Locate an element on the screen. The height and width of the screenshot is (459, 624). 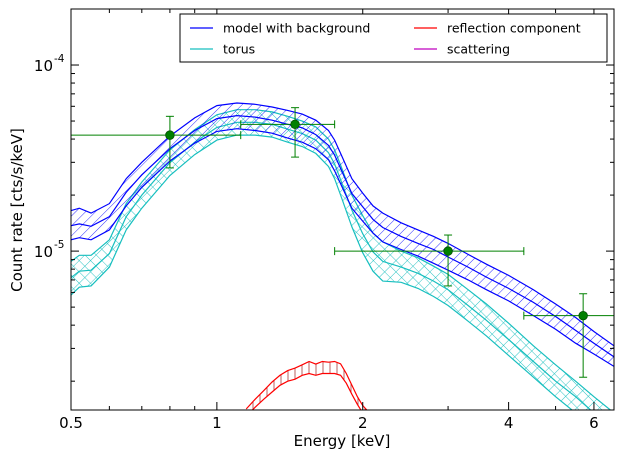
band-lower-line-reflection-component is located at coordinates (306, 391).